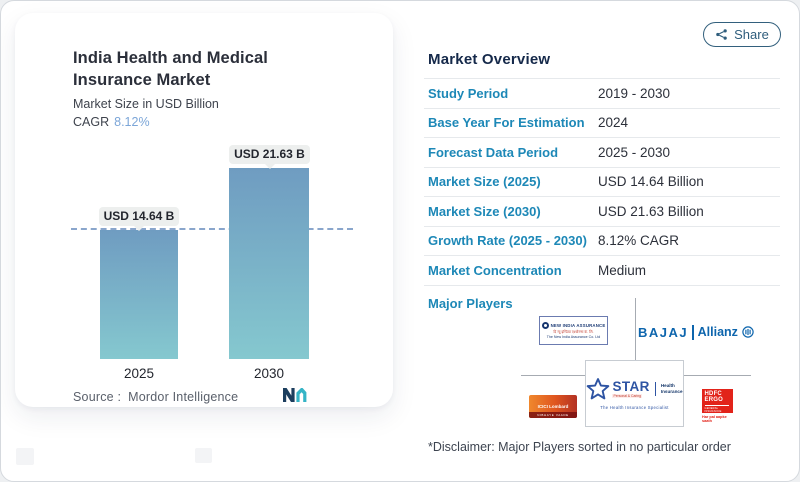  I want to click on hdfc-rule, so click(716, 405).